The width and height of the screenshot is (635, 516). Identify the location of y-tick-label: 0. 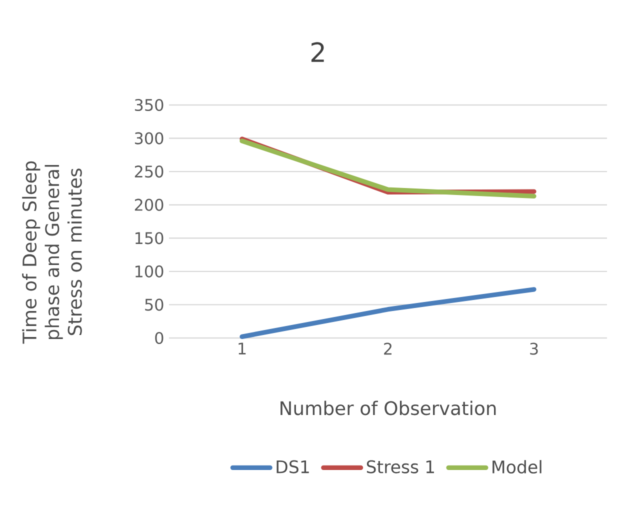
(159, 338).